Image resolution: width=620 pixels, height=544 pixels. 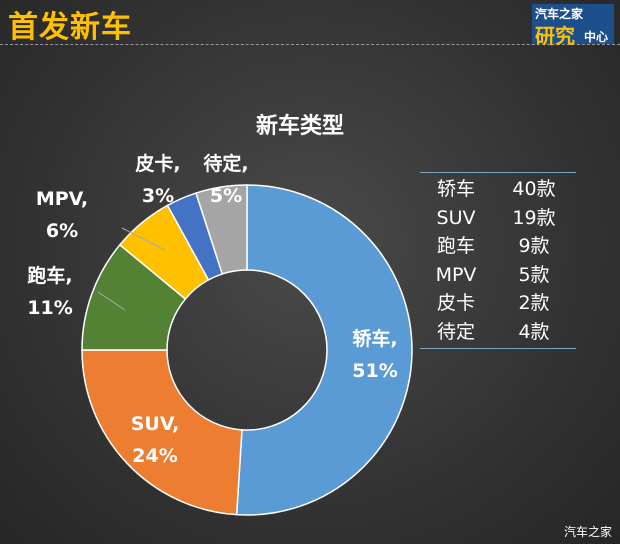 What do you see at coordinates (310, 24) in the screenshot?
I see `header: 首发新车 汽车之家 研究 中心` at bounding box center [310, 24].